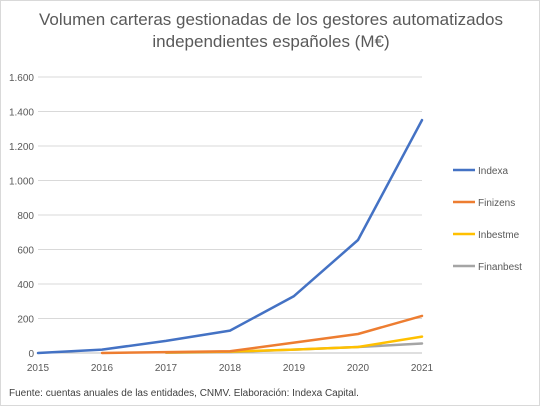 The height and width of the screenshot is (407, 540). What do you see at coordinates (102, 368) in the screenshot?
I see `x-tick-label: 2016` at bounding box center [102, 368].